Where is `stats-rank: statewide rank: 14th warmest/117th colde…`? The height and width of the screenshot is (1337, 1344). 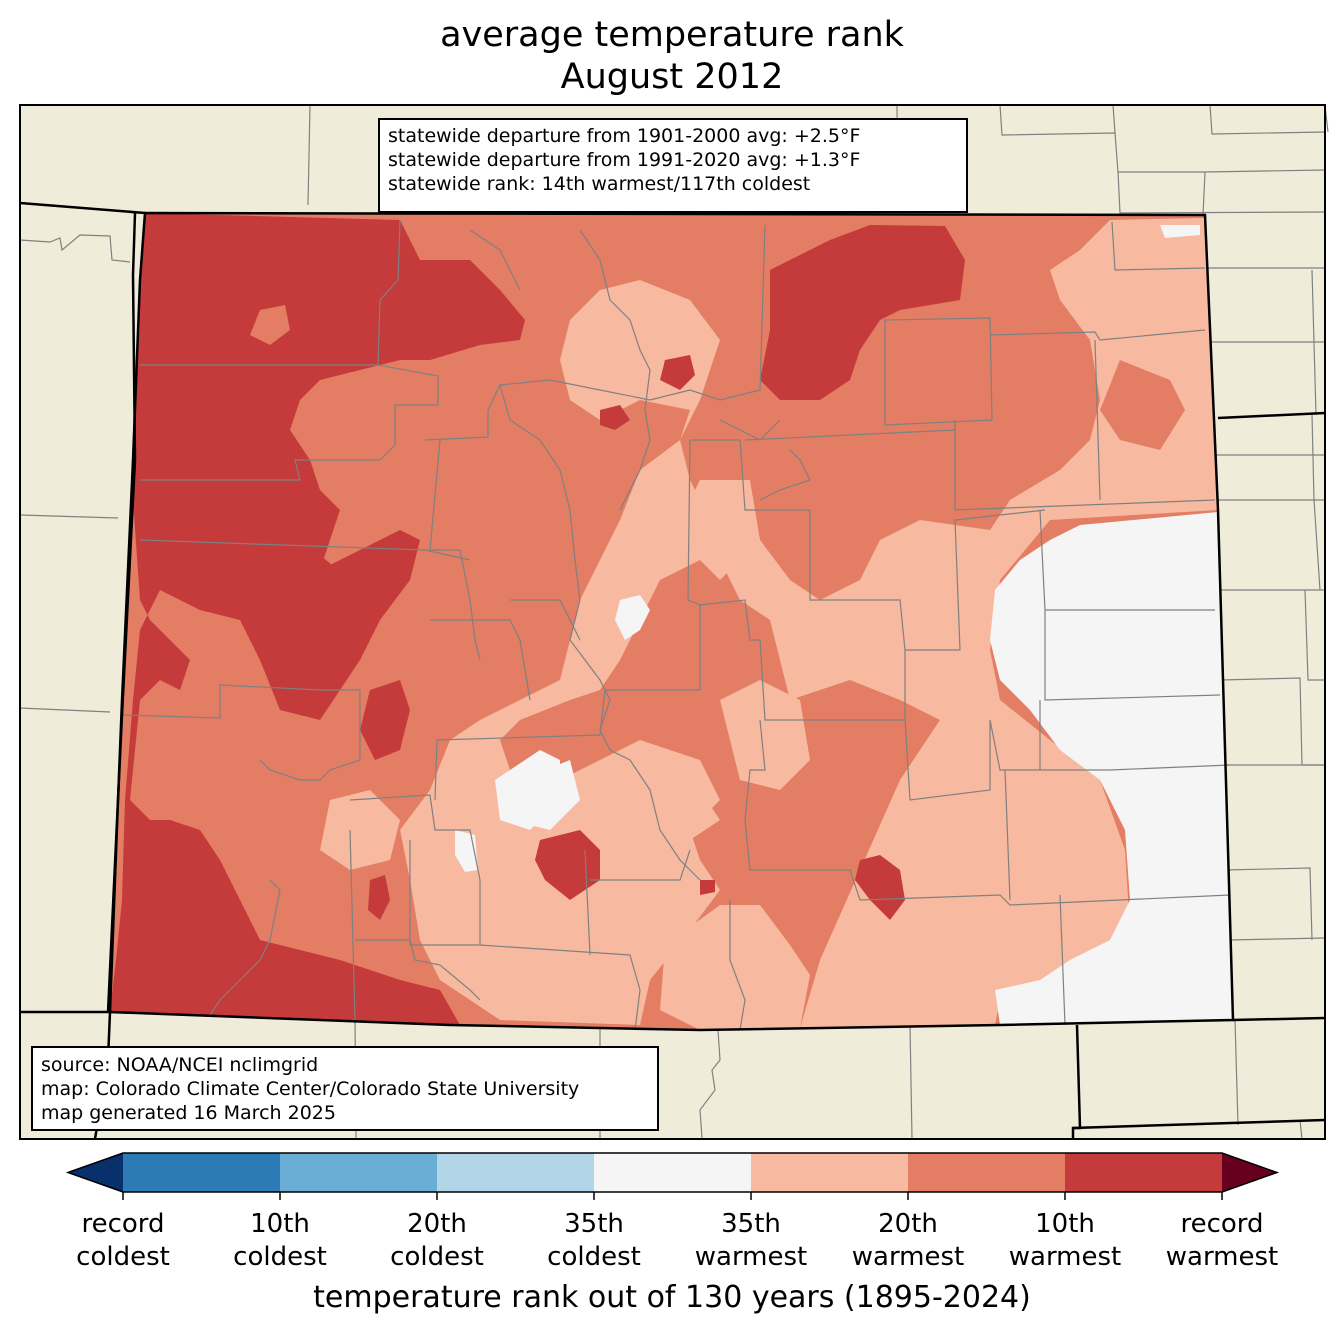
stats-rank: statewide rank: 14th warmest/117th colde… is located at coordinates (599, 184).